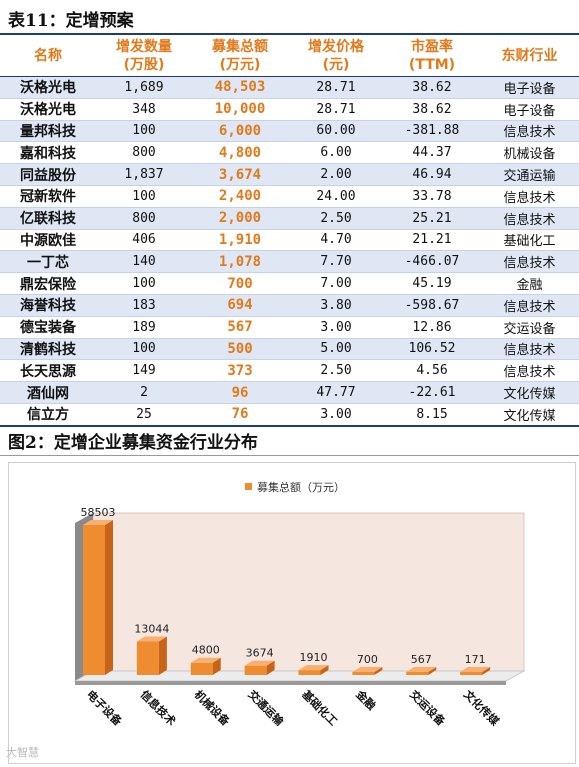 This screenshot has height=767, width=579. Describe the element at coordinates (432, 196) in the screenshot. I see `table-cell: 33.78` at that location.